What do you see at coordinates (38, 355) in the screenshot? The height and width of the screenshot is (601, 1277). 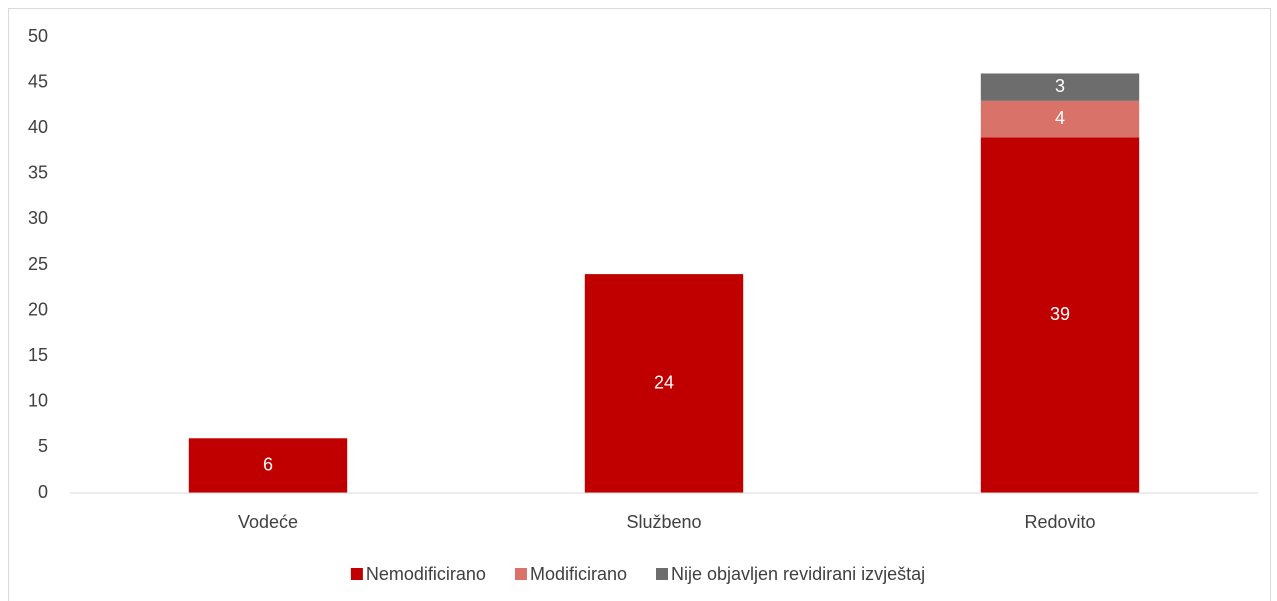 I see `y-tick-label: 15` at bounding box center [38, 355].